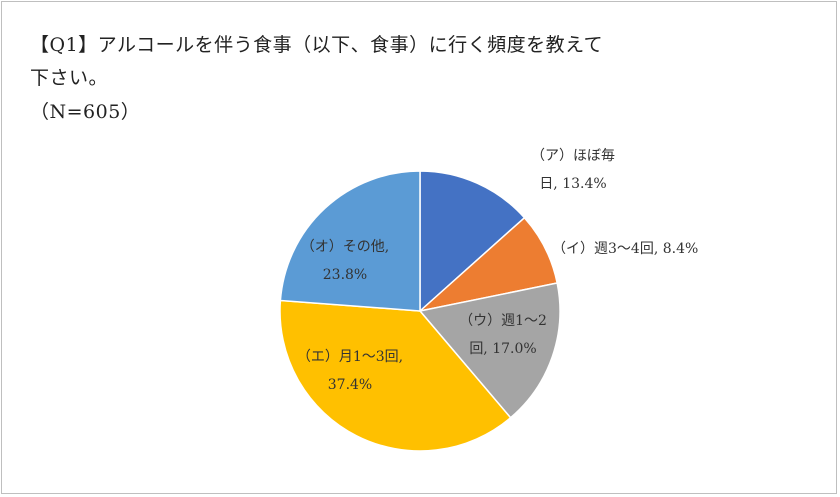 The width and height of the screenshot is (840, 497). I want to click on slice-label-4: （エ）月1～3回, 37.4%, so click(350, 371).